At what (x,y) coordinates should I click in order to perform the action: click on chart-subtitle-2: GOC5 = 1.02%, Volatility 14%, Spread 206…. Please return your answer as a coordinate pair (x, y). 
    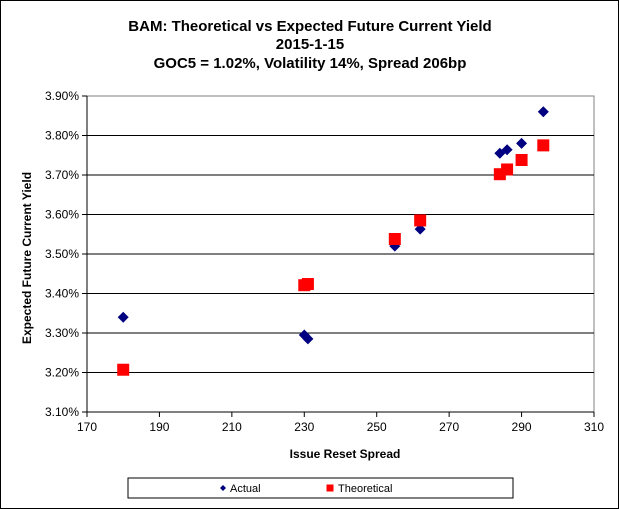
    Looking at the image, I should click on (310, 63).